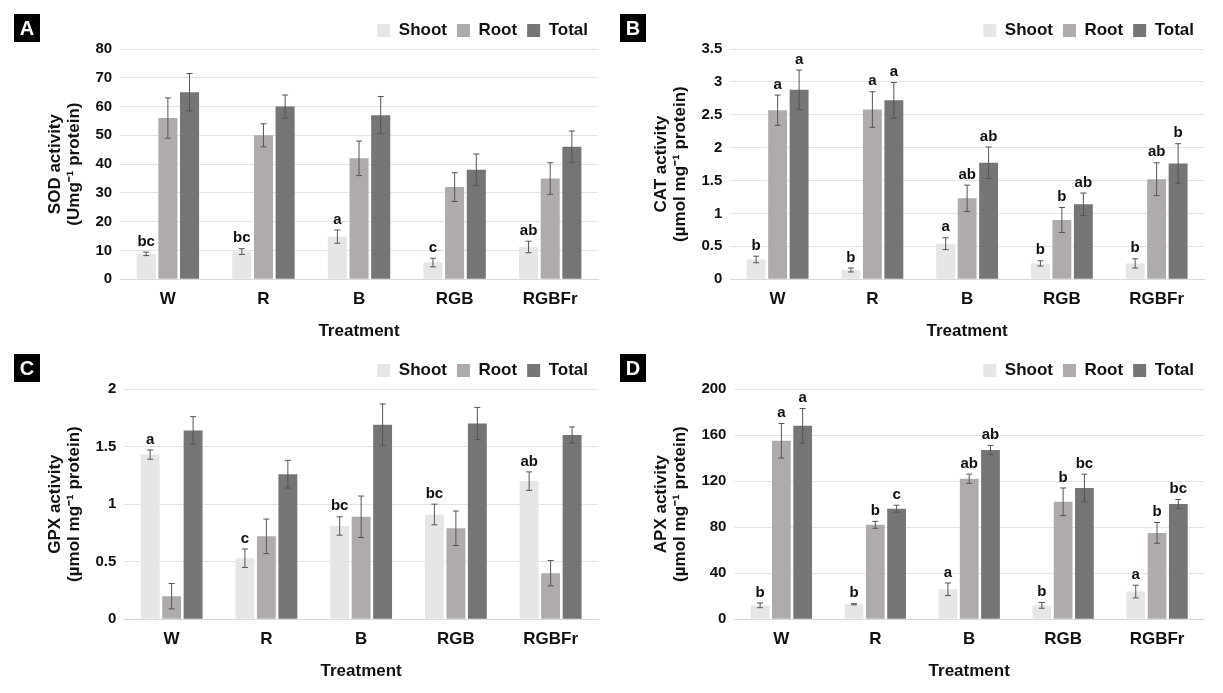  I want to click on y-tick-label: 160, so click(714, 434).